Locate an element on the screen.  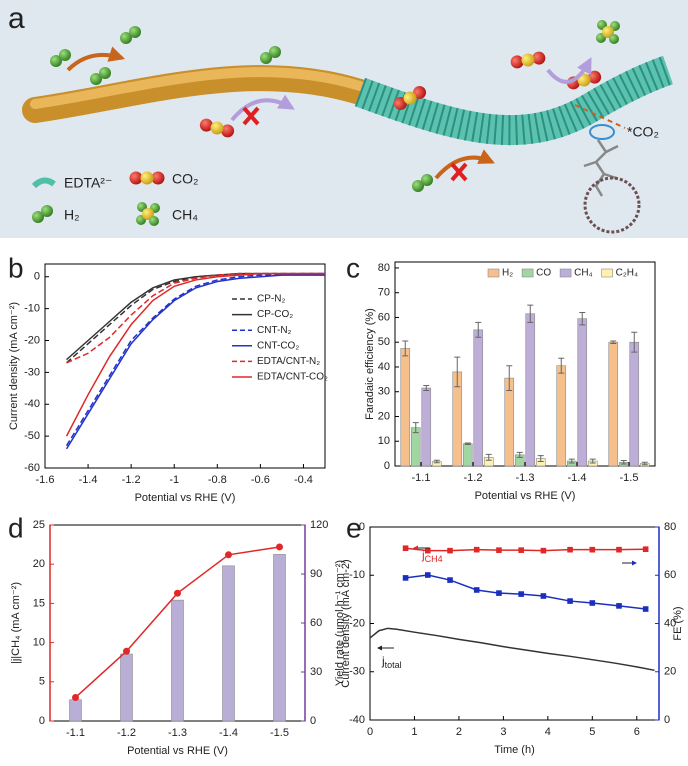
x-tick-label: -1.4 is located at coordinates (577, 478).